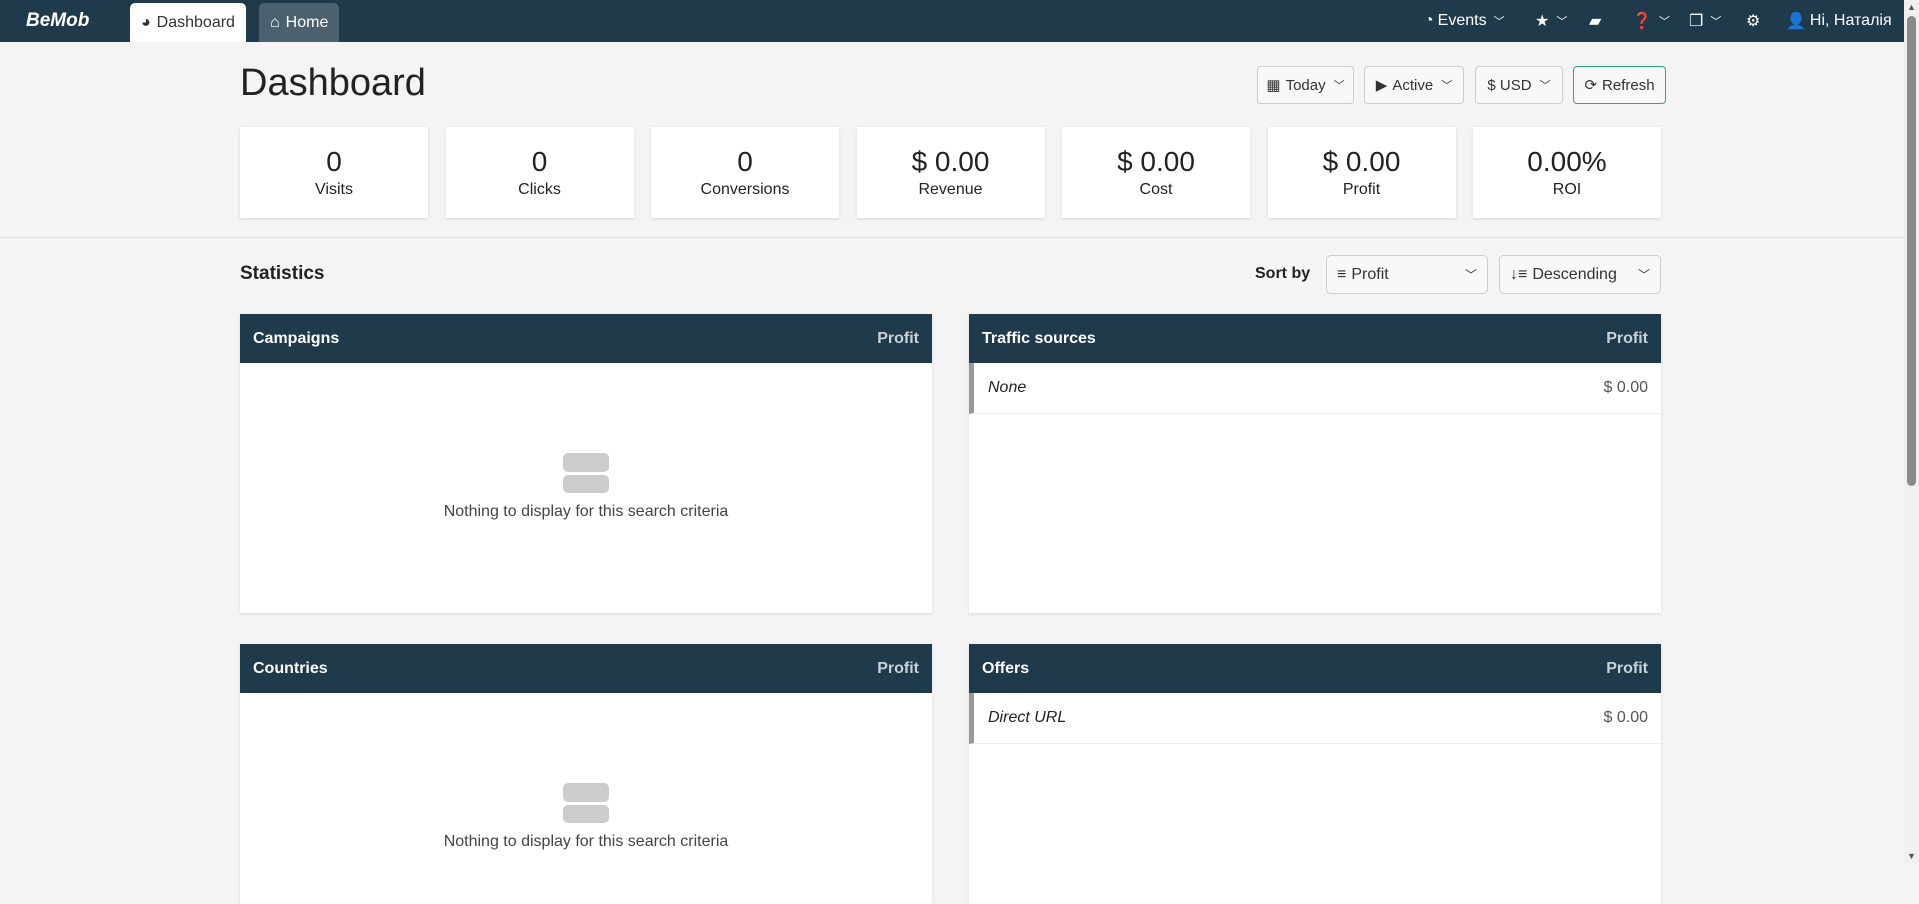 The height and width of the screenshot is (904, 1919). What do you see at coordinates (296, 338) in the screenshot?
I see `panel-title: Campaigns` at bounding box center [296, 338].